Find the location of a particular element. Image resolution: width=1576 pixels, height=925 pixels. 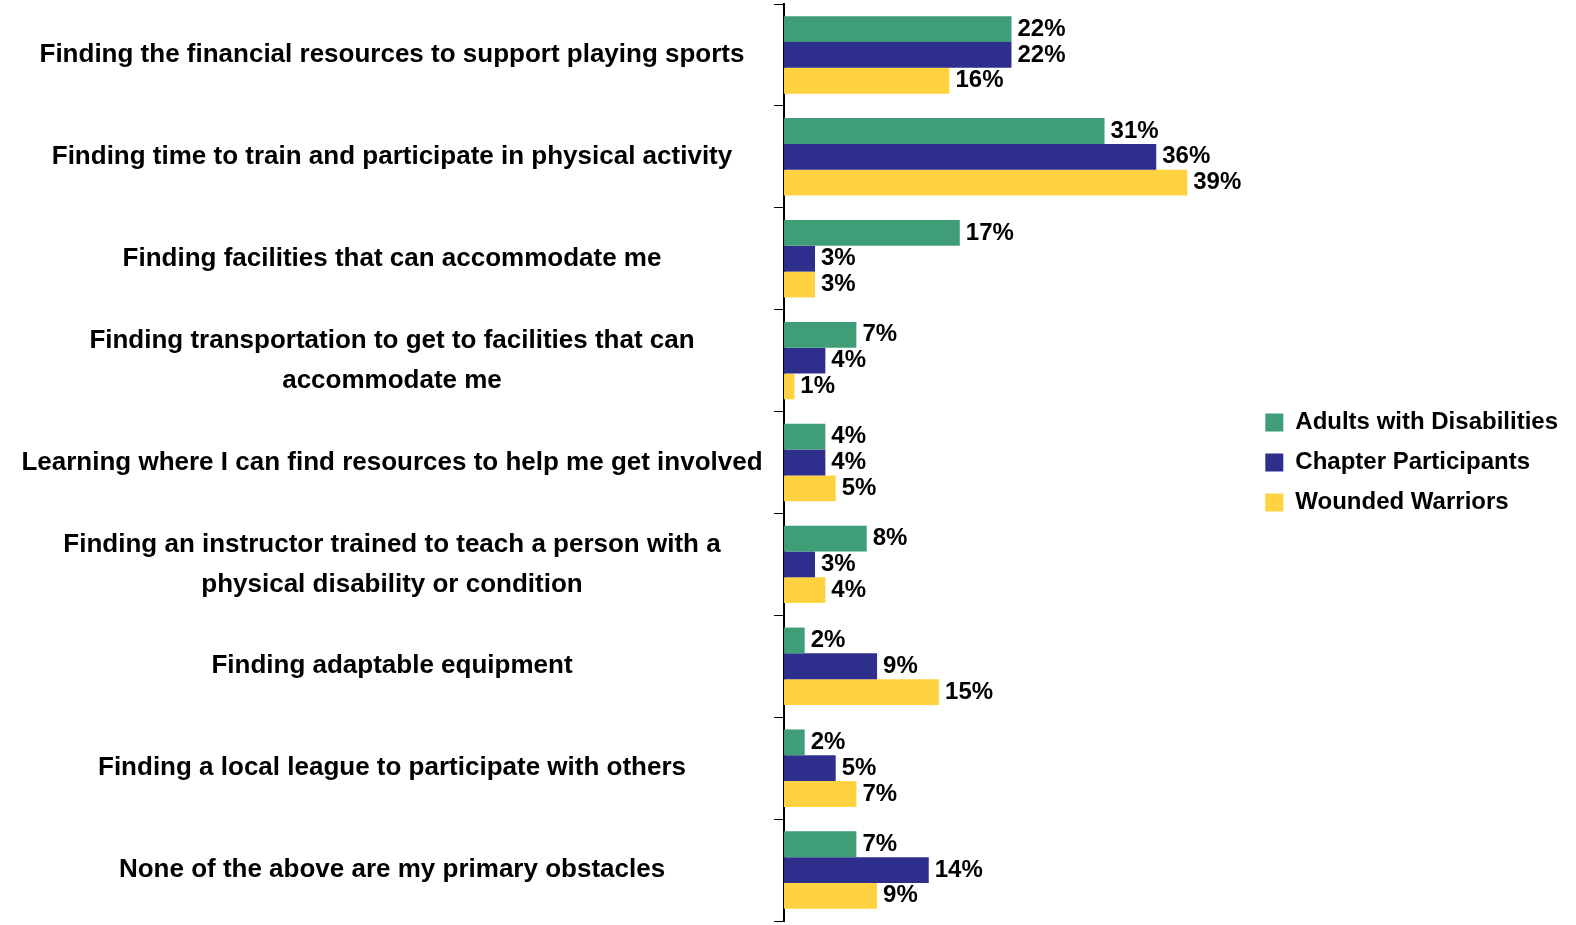

data-label: 36% is located at coordinates (1186, 155).